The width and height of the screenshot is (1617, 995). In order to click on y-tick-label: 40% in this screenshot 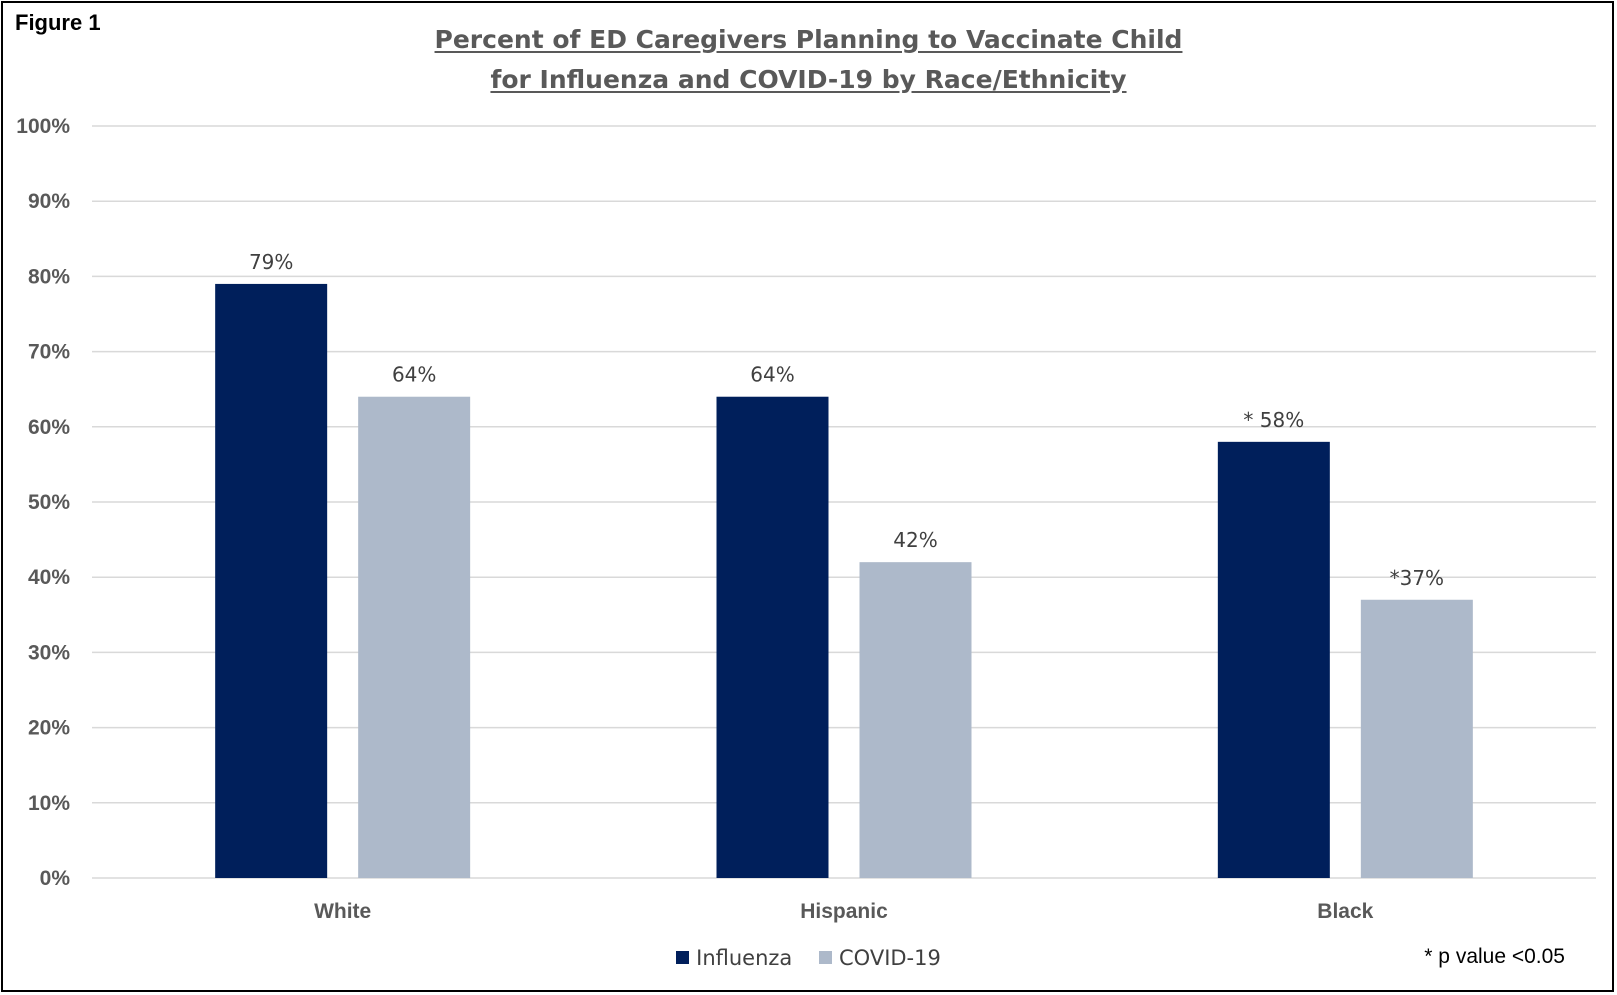, I will do `click(49, 577)`.